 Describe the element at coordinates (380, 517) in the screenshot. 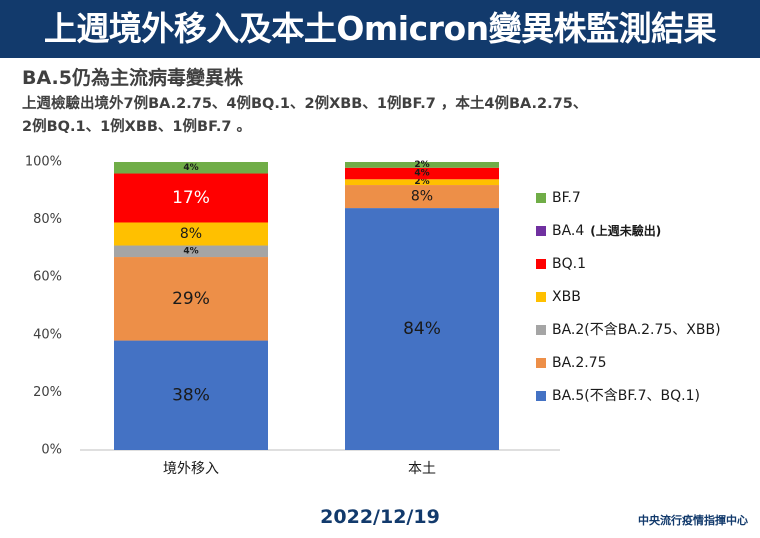

I see `report-date: 2022/12/19` at that location.